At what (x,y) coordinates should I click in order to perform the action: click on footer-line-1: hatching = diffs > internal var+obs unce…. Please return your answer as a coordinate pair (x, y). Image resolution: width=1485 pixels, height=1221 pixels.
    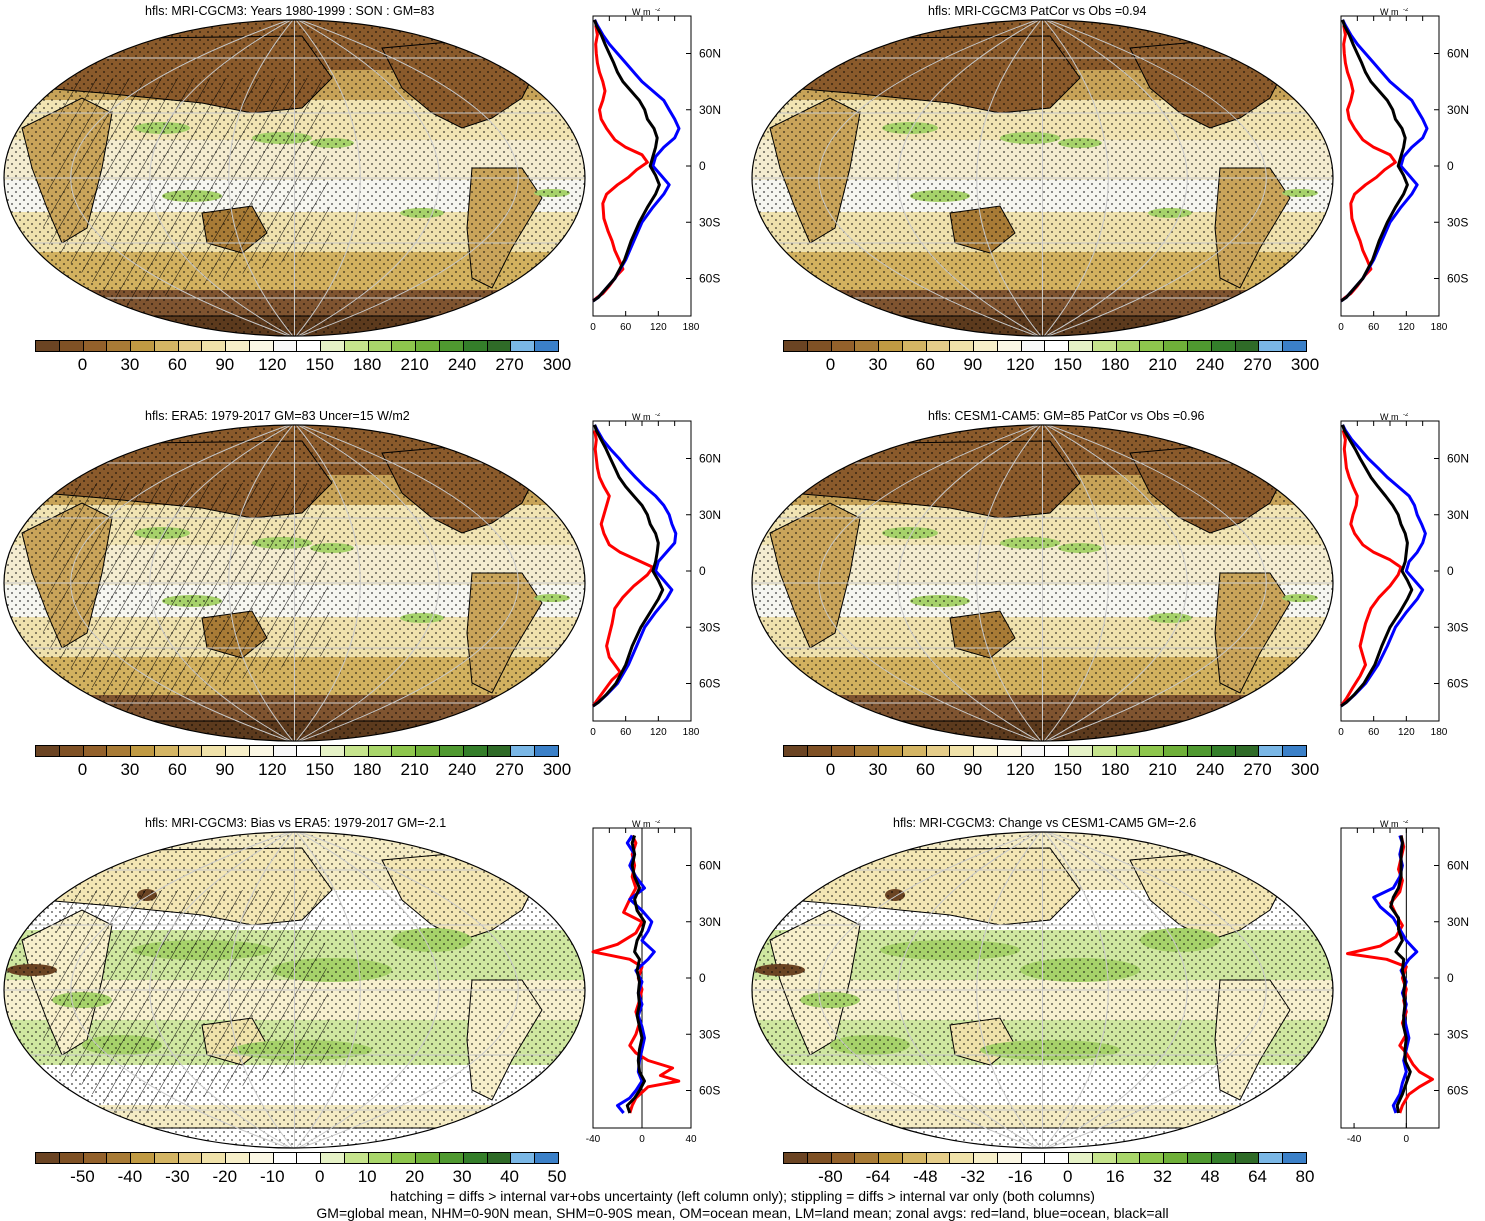
    Looking at the image, I should click on (742, 1196).